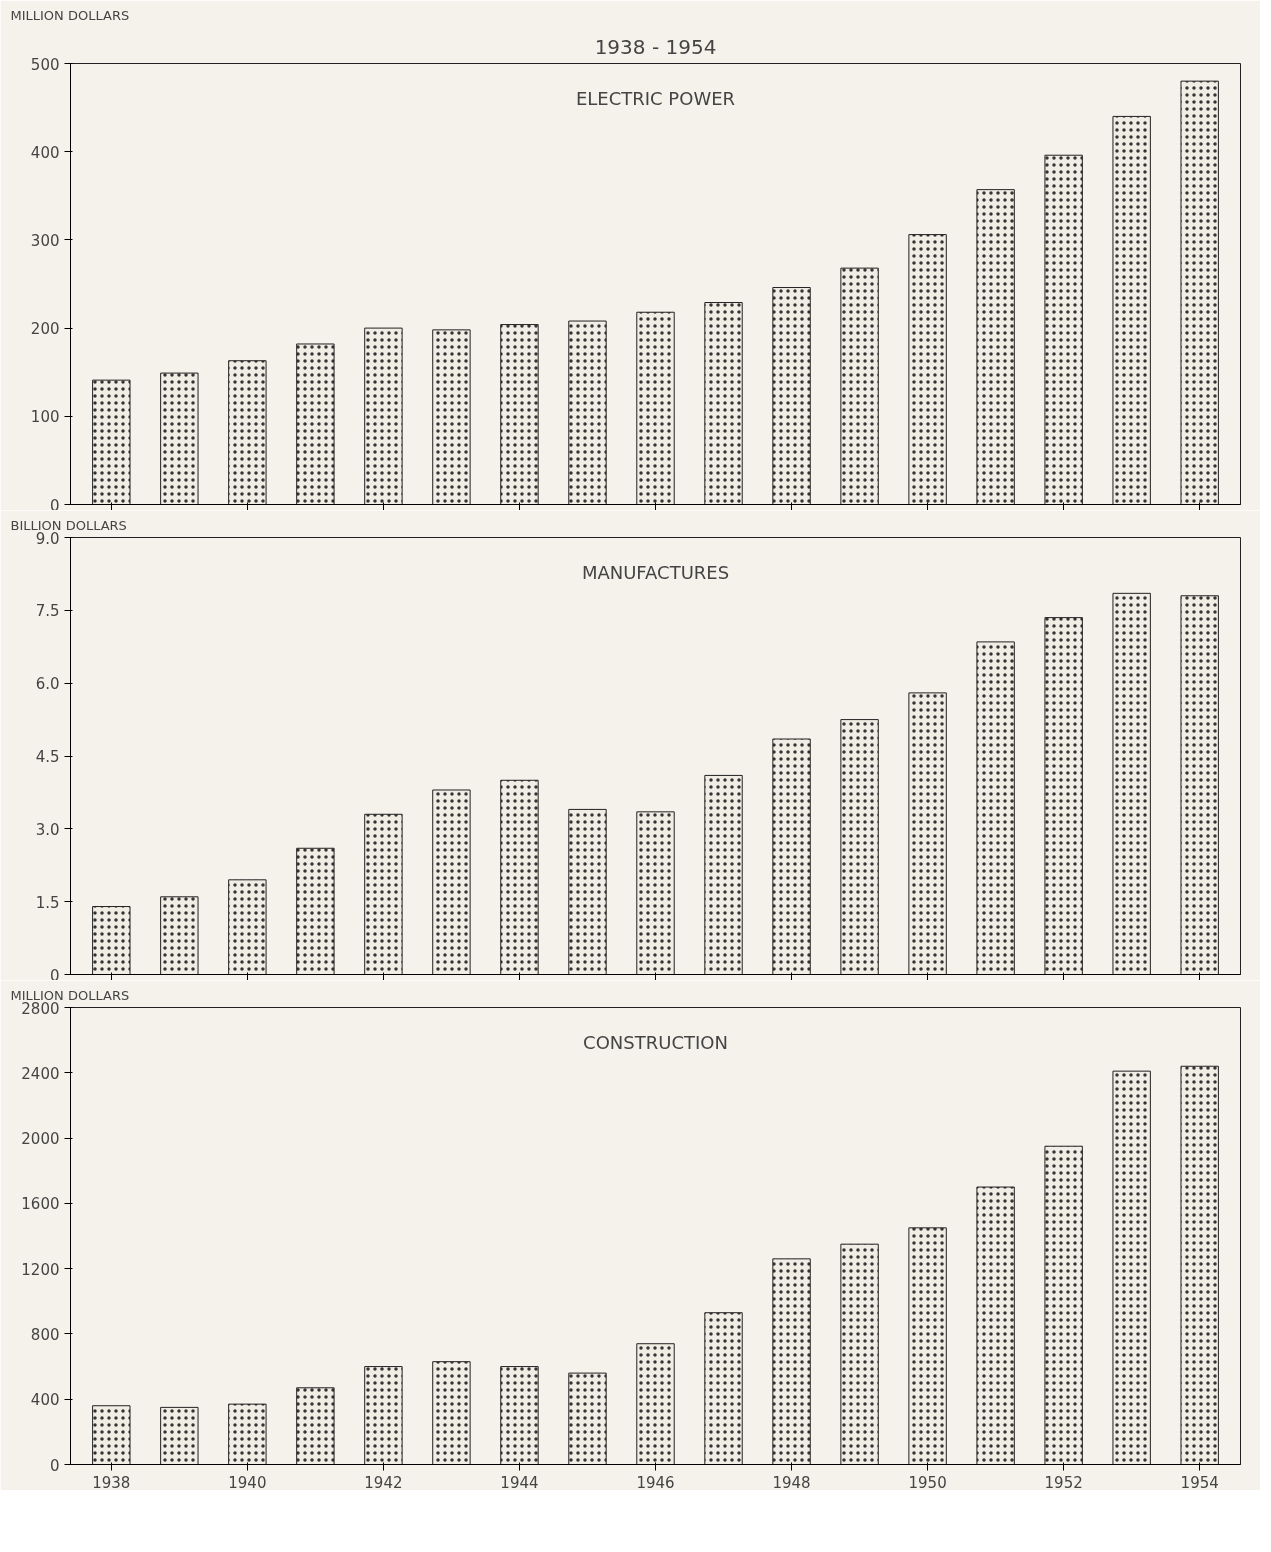  Describe the element at coordinates (791, 1482) in the screenshot. I see `x-tick-label: 1948` at that location.